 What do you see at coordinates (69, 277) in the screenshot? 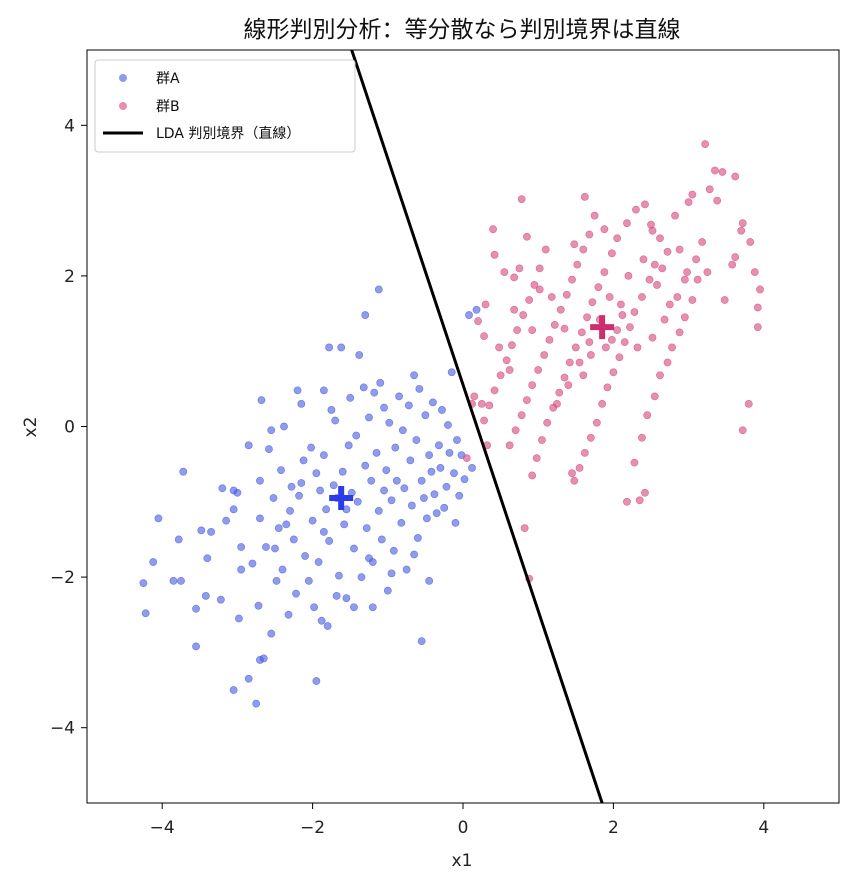
I see `y-tick-label: 2` at bounding box center [69, 277].